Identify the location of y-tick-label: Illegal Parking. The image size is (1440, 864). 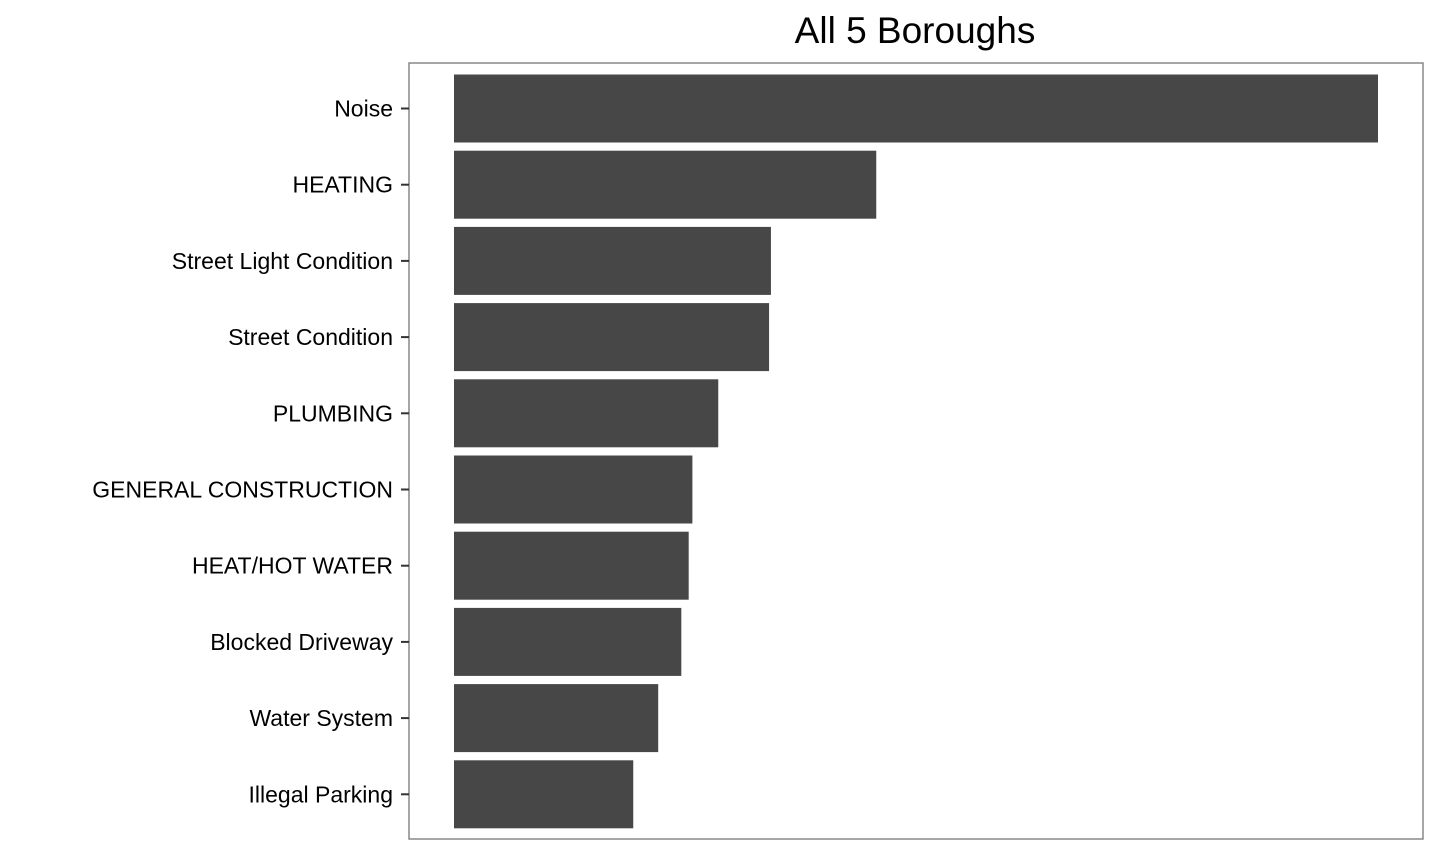
(321, 794).